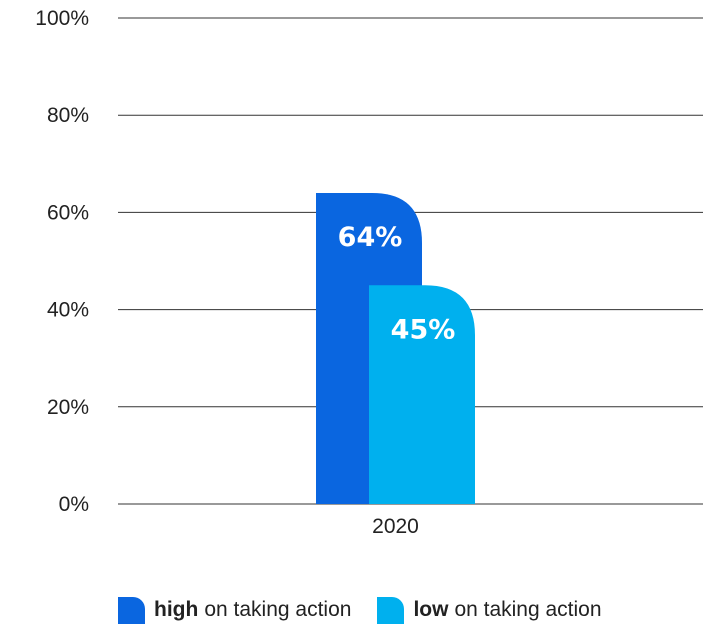 The width and height of the screenshot is (715, 625). Describe the element at coordinates (131, 610) in the screenshot. I see `legend-swatch-high` at that location.